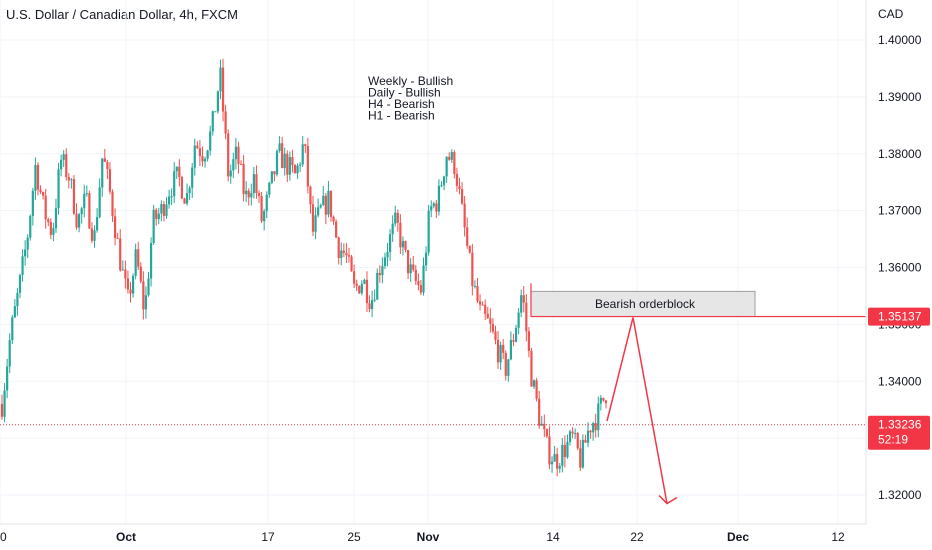  Describe the element at coordinates (637, 410) in the screenshot. I see `projection-path` at that location.